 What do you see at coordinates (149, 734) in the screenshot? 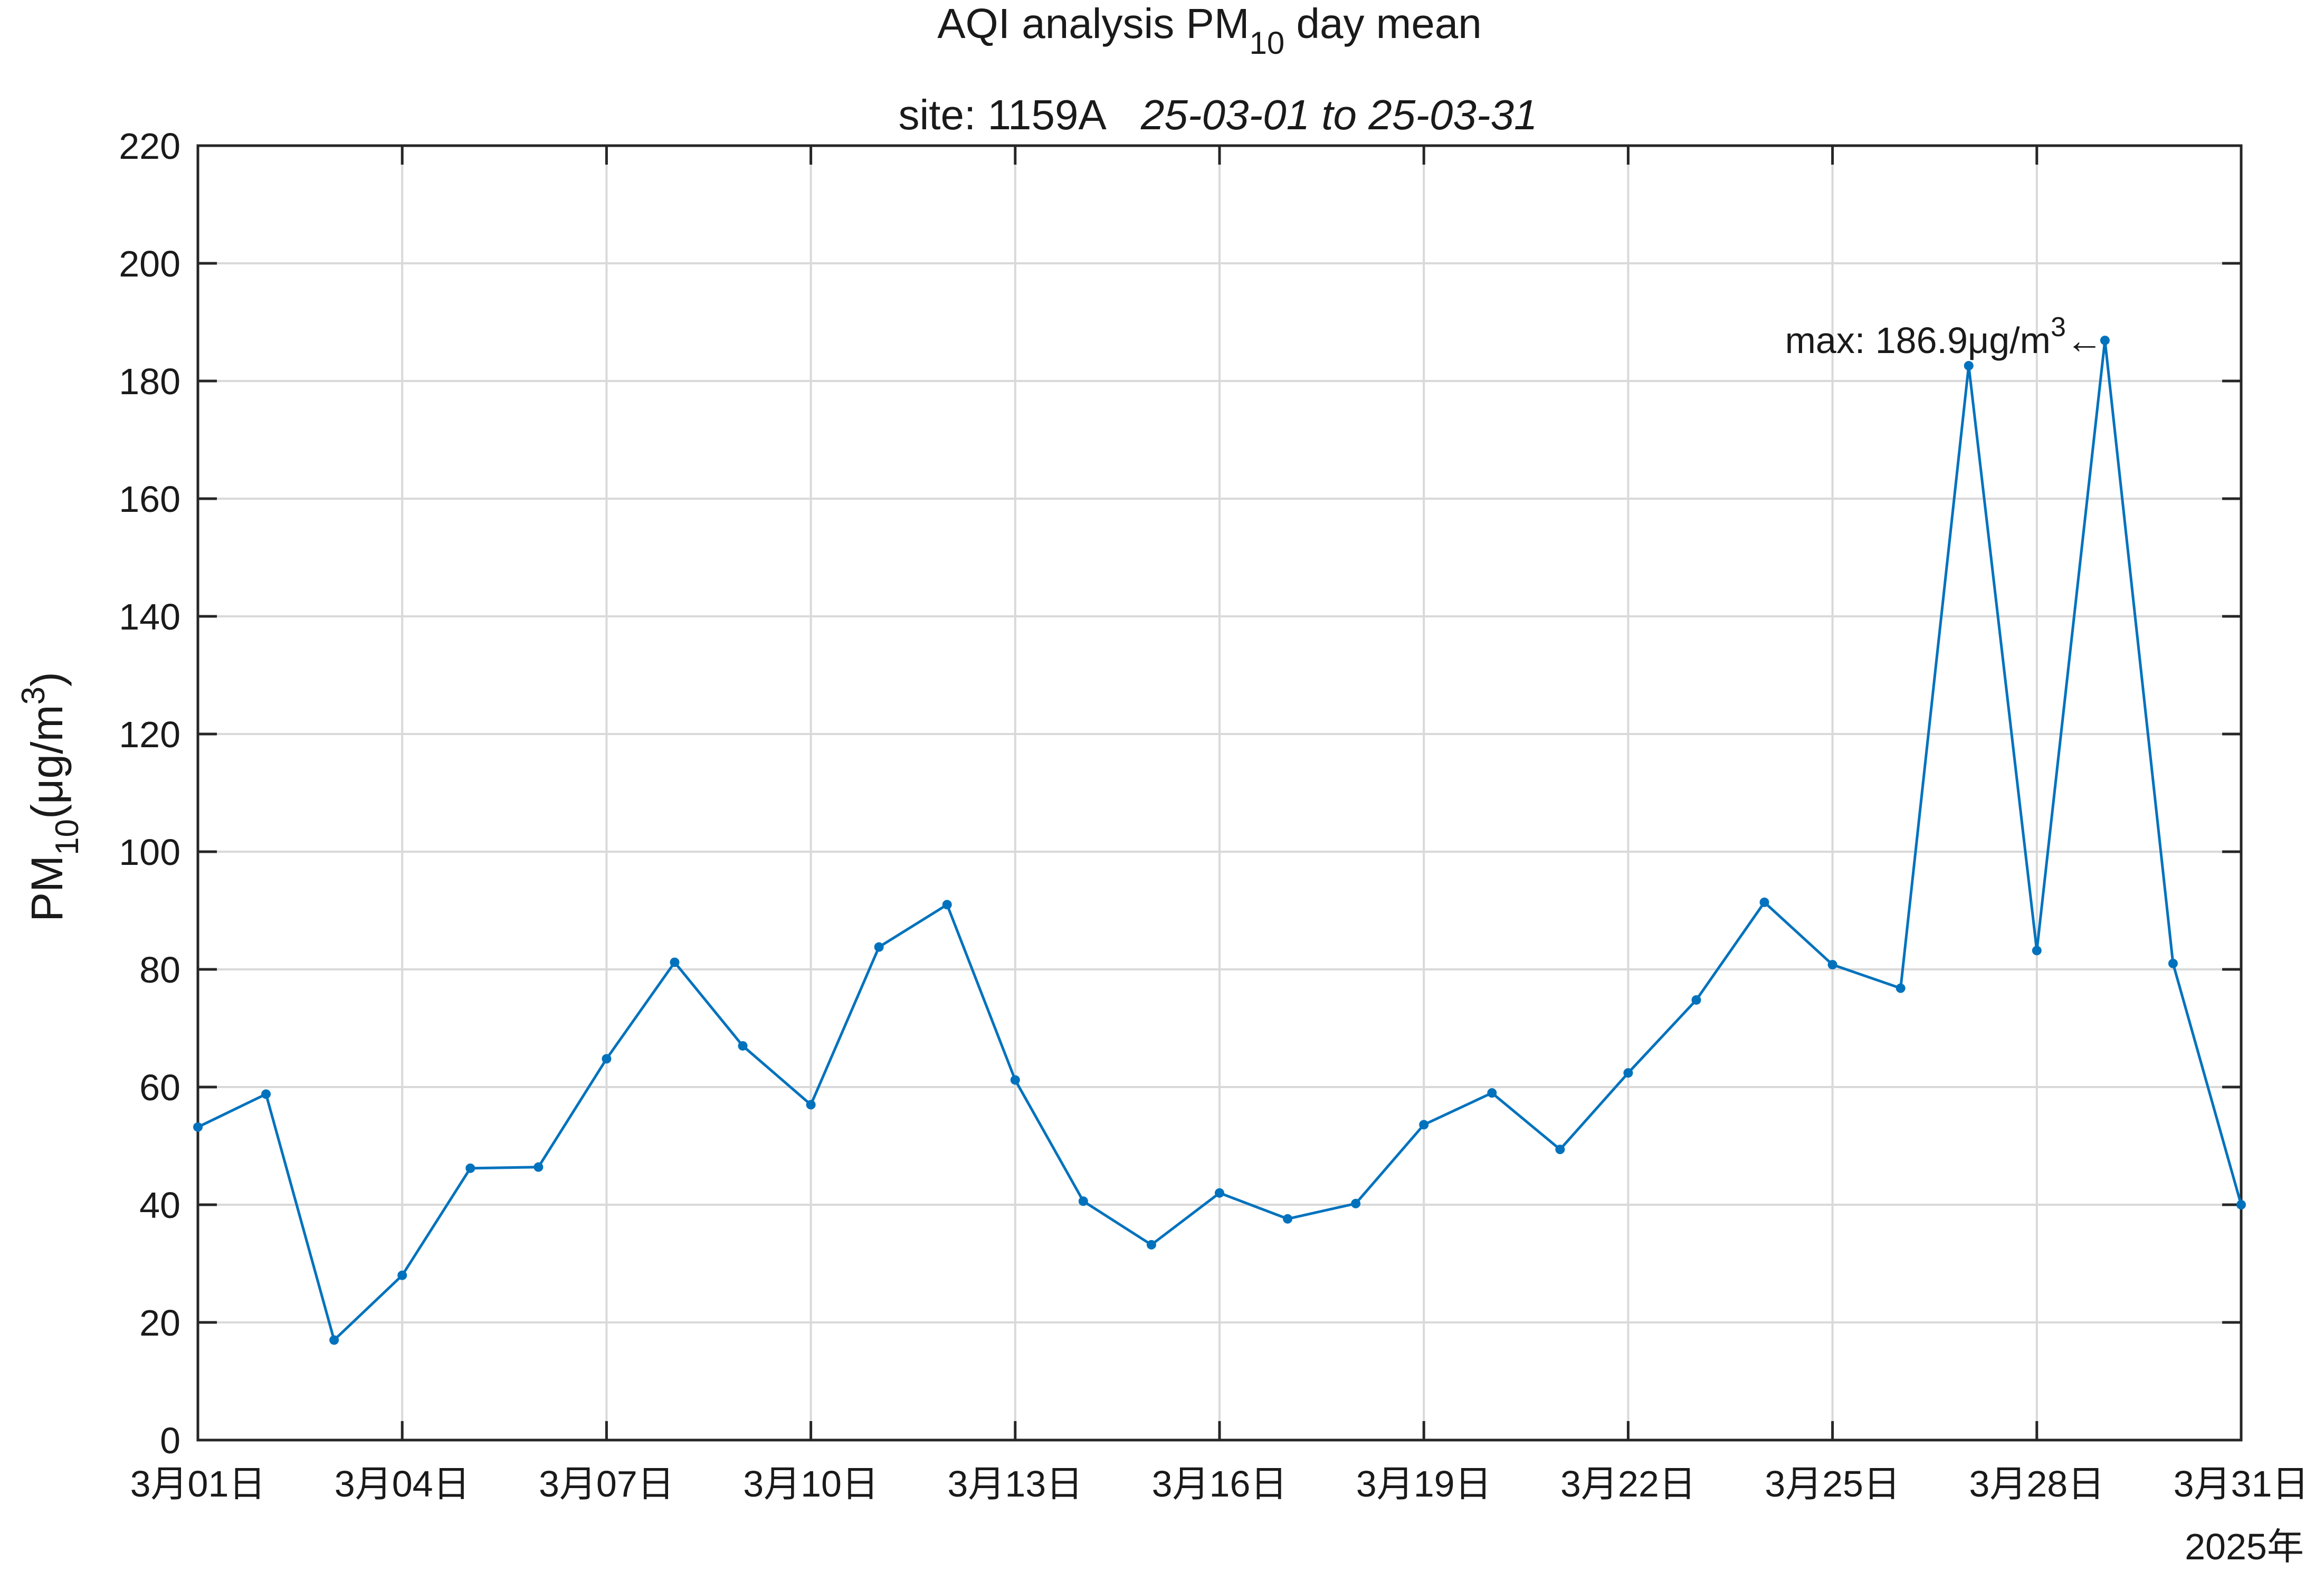
I see `y-tick-label: 120` at bounding box center [149, 734].